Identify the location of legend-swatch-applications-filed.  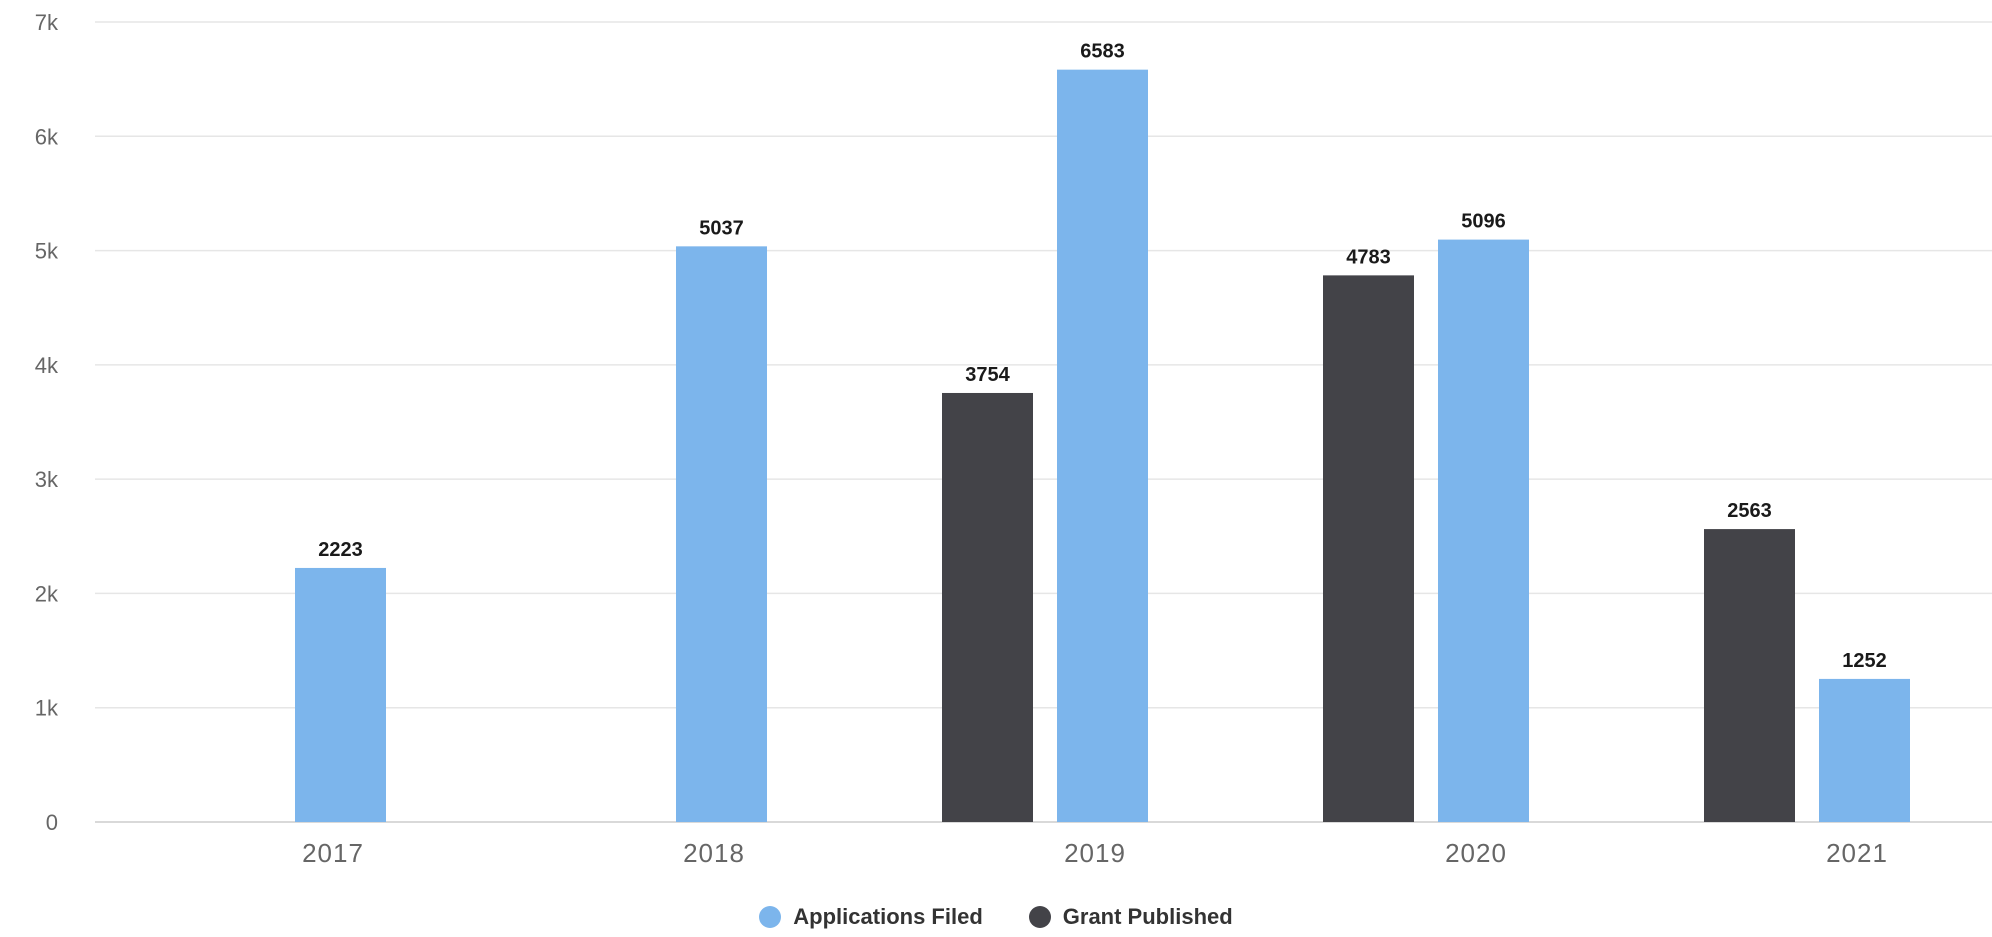
(770, 917).